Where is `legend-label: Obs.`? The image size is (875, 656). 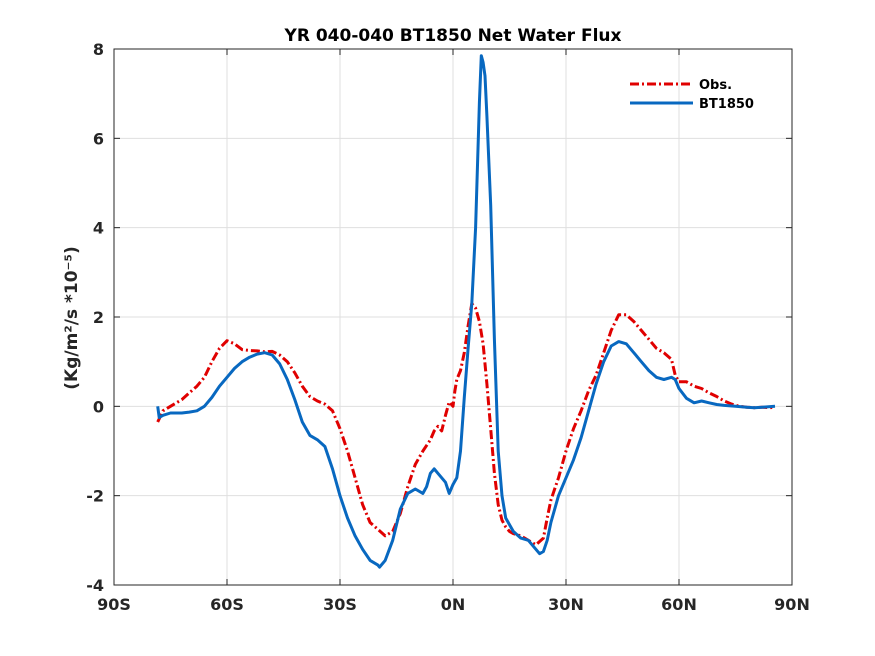 legend-label: Obs. is located at coordinates (715, 85).